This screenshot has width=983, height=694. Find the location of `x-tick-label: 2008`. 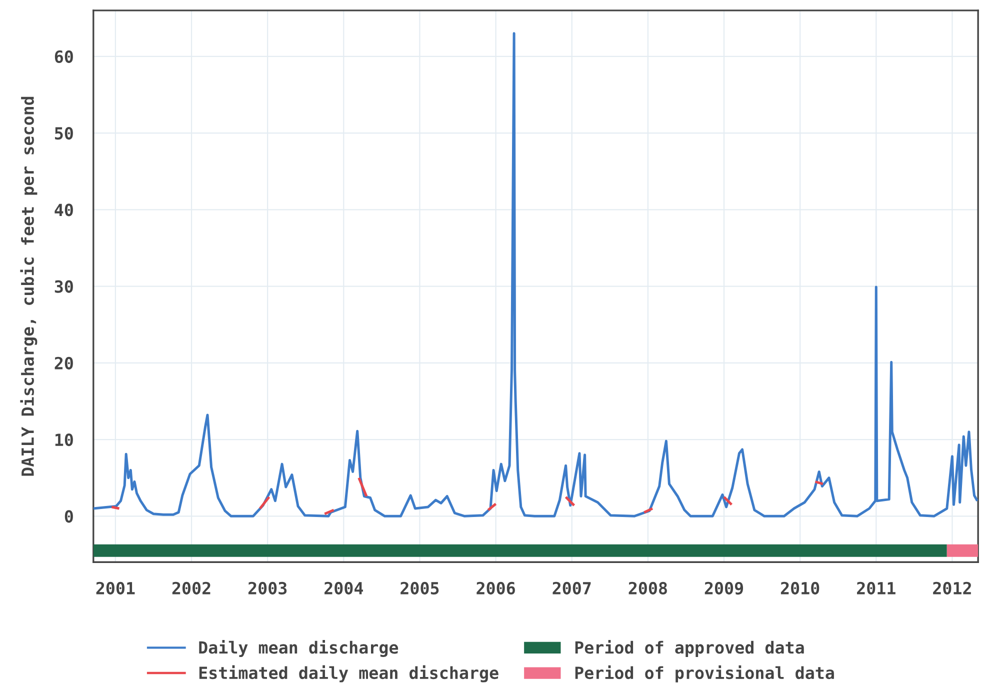

x-tick-label: 2008 is located at coordinates (647, 588).